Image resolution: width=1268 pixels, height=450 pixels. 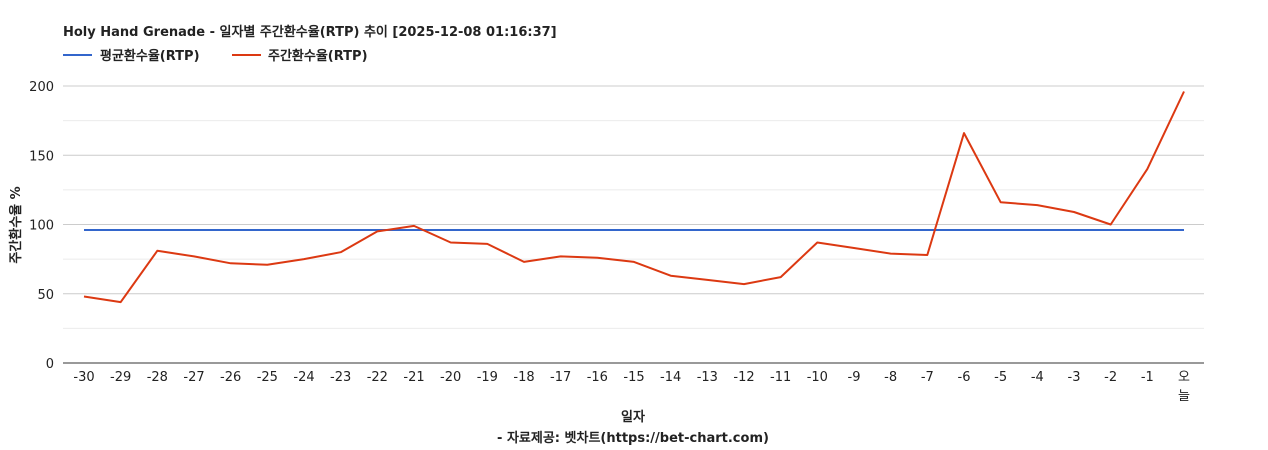 What do you see at coordinates (890, 377) in the screenshot?
I see `x-tick-label: -8` at bounding box center [890, 377].